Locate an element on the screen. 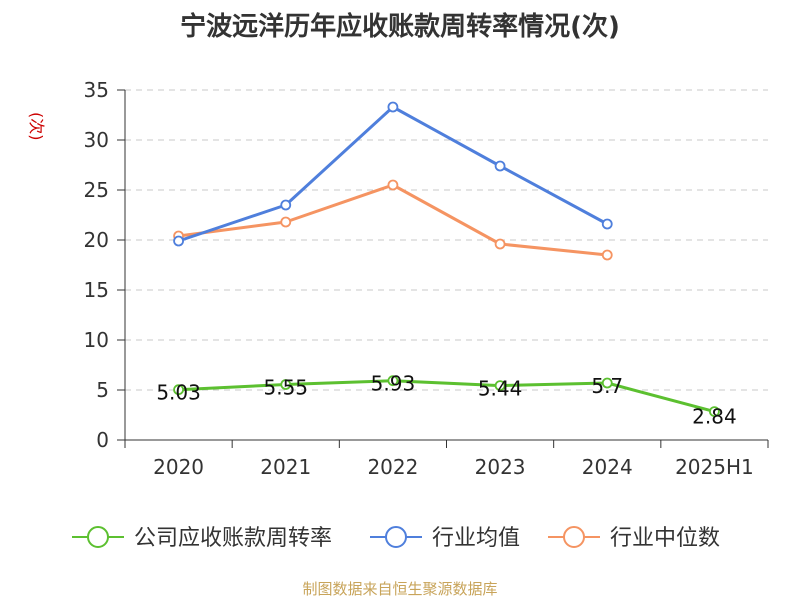 Image resolution: width=800 pixels, height=600 pixels. legend-label: 公司应收账款周转率 is located at coordinates (233, 538).